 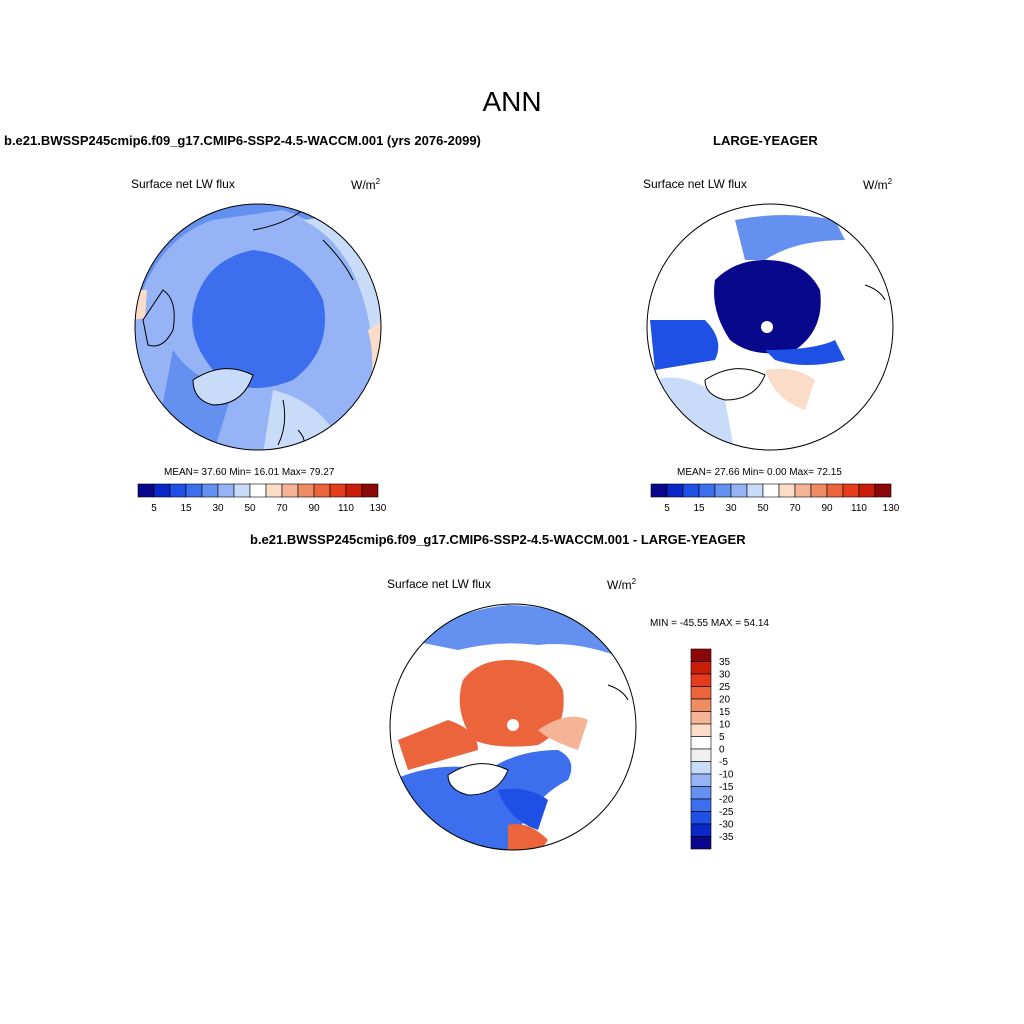 What do you see at coordinates (726, 825) in the screenshot?
I see `panel-3-colorbar-tick-label: -30` at bounding box center [726, 825].